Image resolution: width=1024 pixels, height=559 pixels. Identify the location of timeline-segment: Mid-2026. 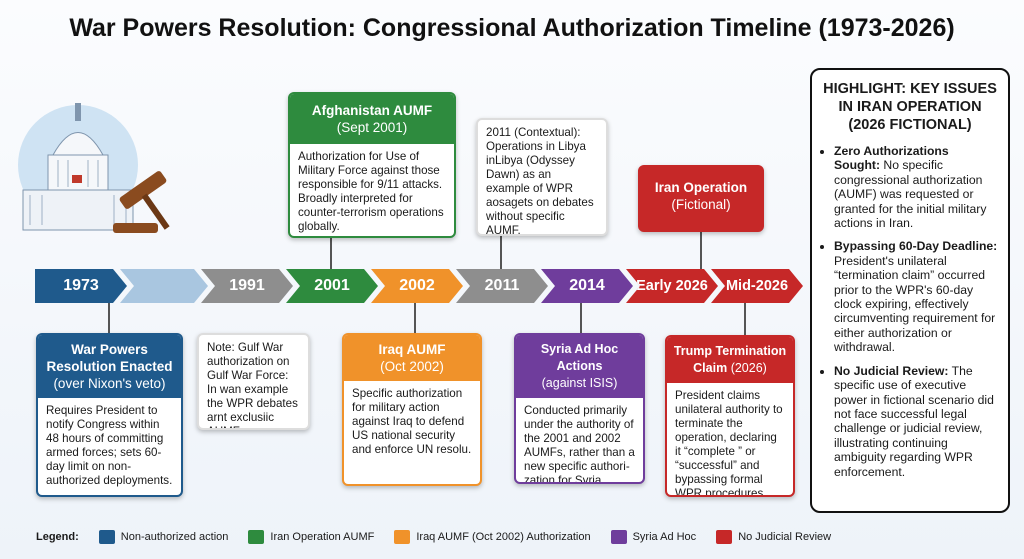
(757, 286).